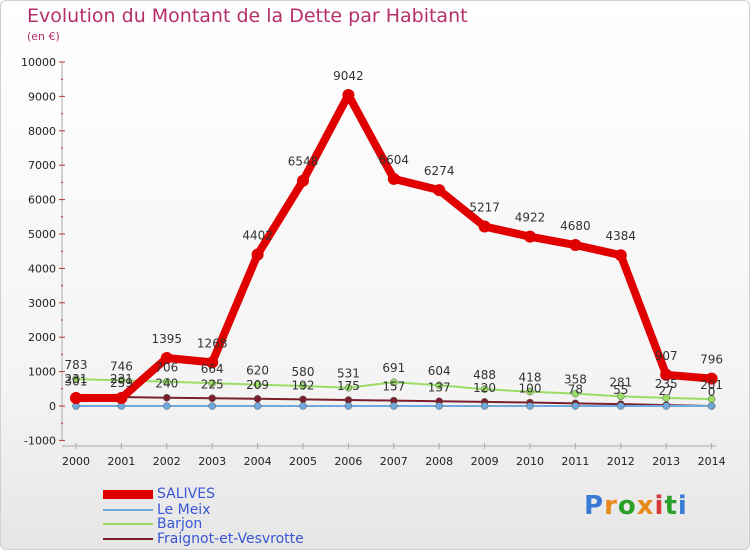  I want to click on data-label-3: 157, so click(393, 387).